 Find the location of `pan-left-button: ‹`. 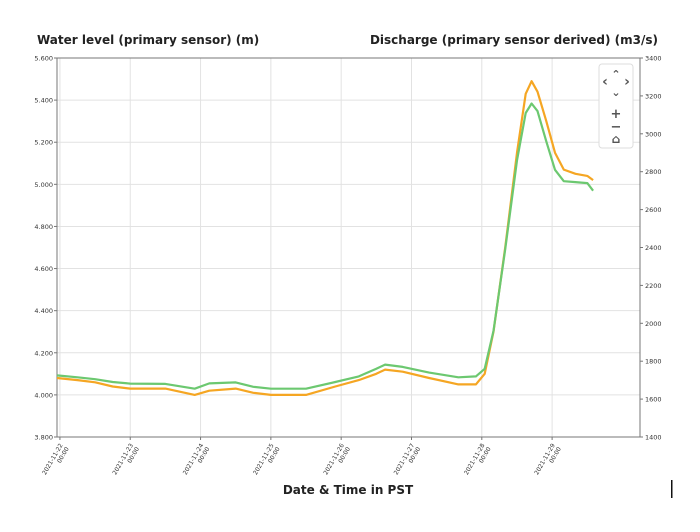

pan-left-button: ‹ is located at coordinates (605, 82).